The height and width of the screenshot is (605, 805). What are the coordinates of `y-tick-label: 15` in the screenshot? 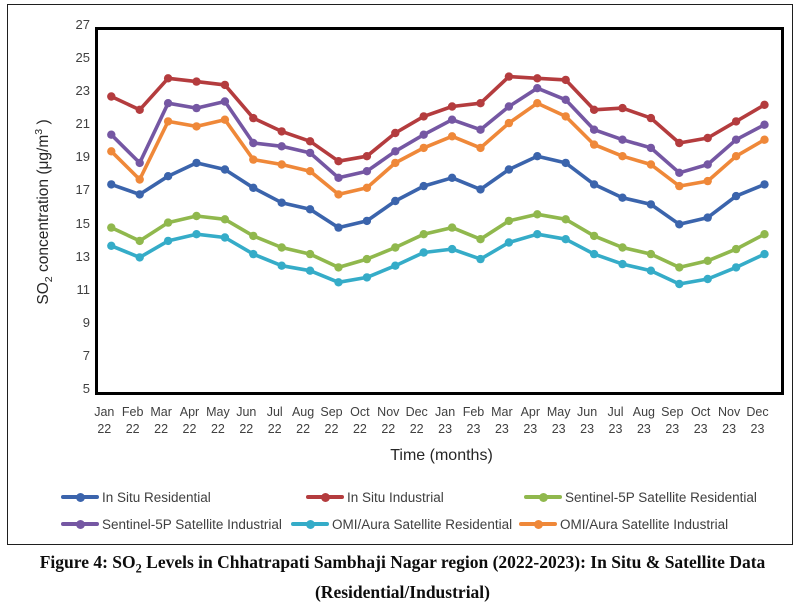 It's located at (82, 223).